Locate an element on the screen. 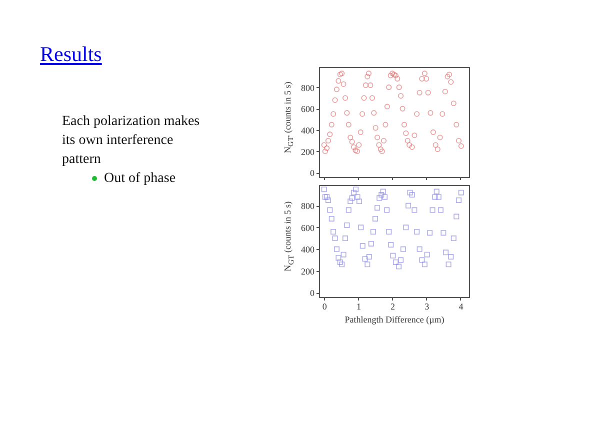 The height and width of the screenshot is (445, 592). x-tick-label: 1 is located at coordinates (358, 307).